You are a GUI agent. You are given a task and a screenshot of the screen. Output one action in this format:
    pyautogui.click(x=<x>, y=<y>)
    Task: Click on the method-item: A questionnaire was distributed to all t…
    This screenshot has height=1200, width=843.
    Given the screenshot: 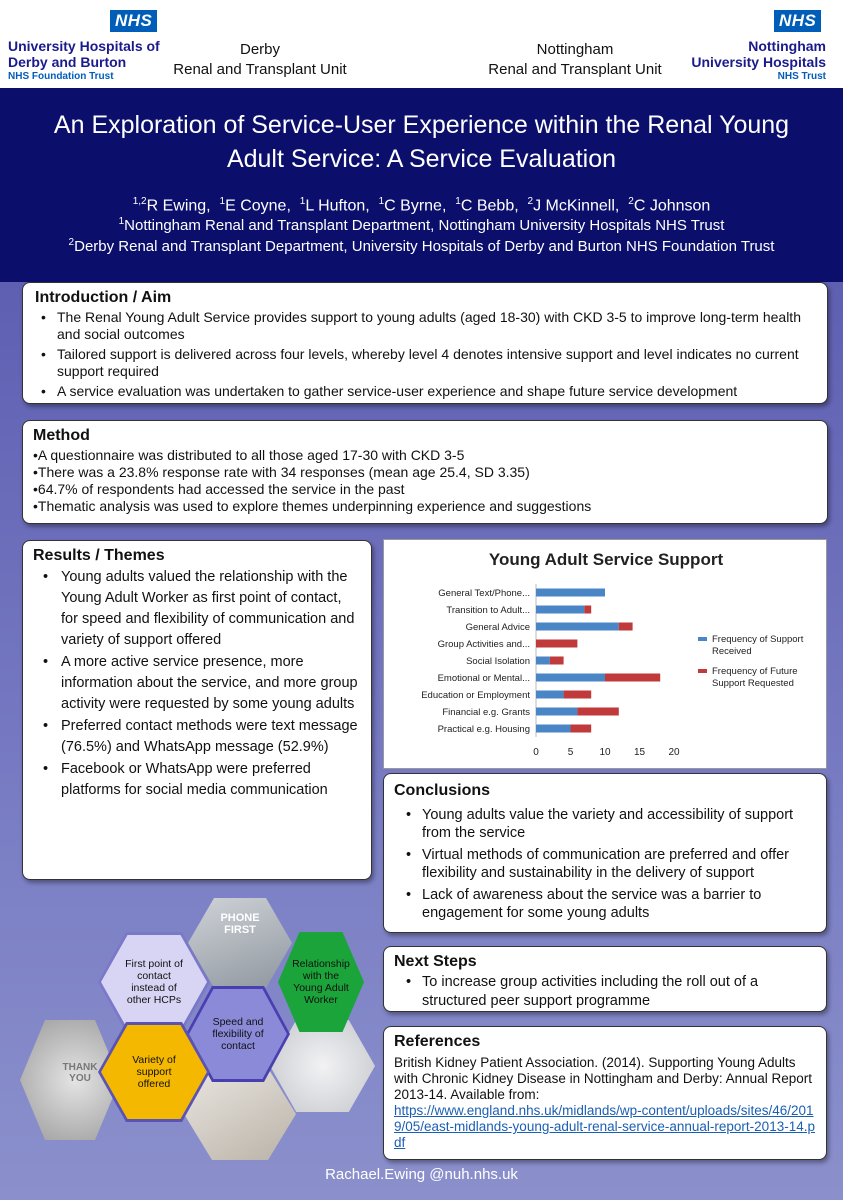 What is the action you would take?
    pyautogui.click(x=425, y=455)
    